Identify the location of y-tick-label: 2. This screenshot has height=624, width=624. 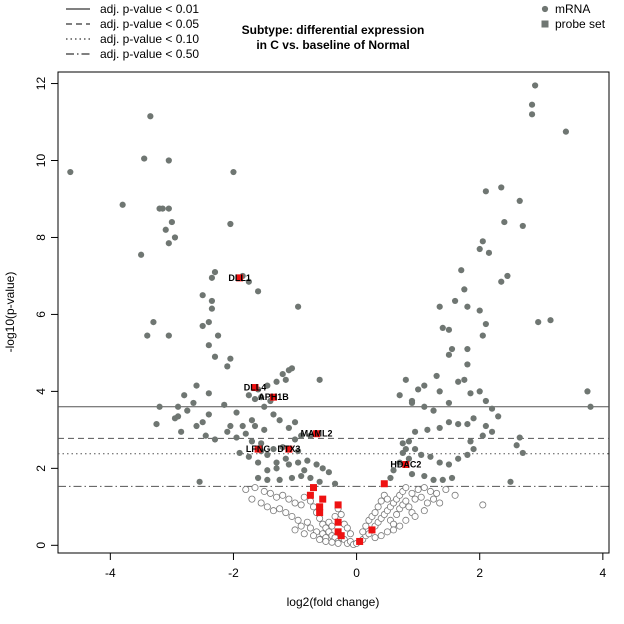
(41, 468).